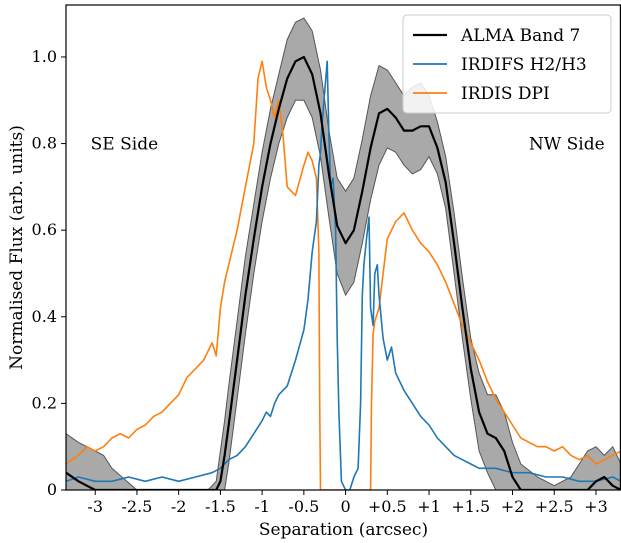 This screenshot has height=543, width=621. I want to click on y-axis-label: Normalised Flux (arb. units), so click(17, 247).